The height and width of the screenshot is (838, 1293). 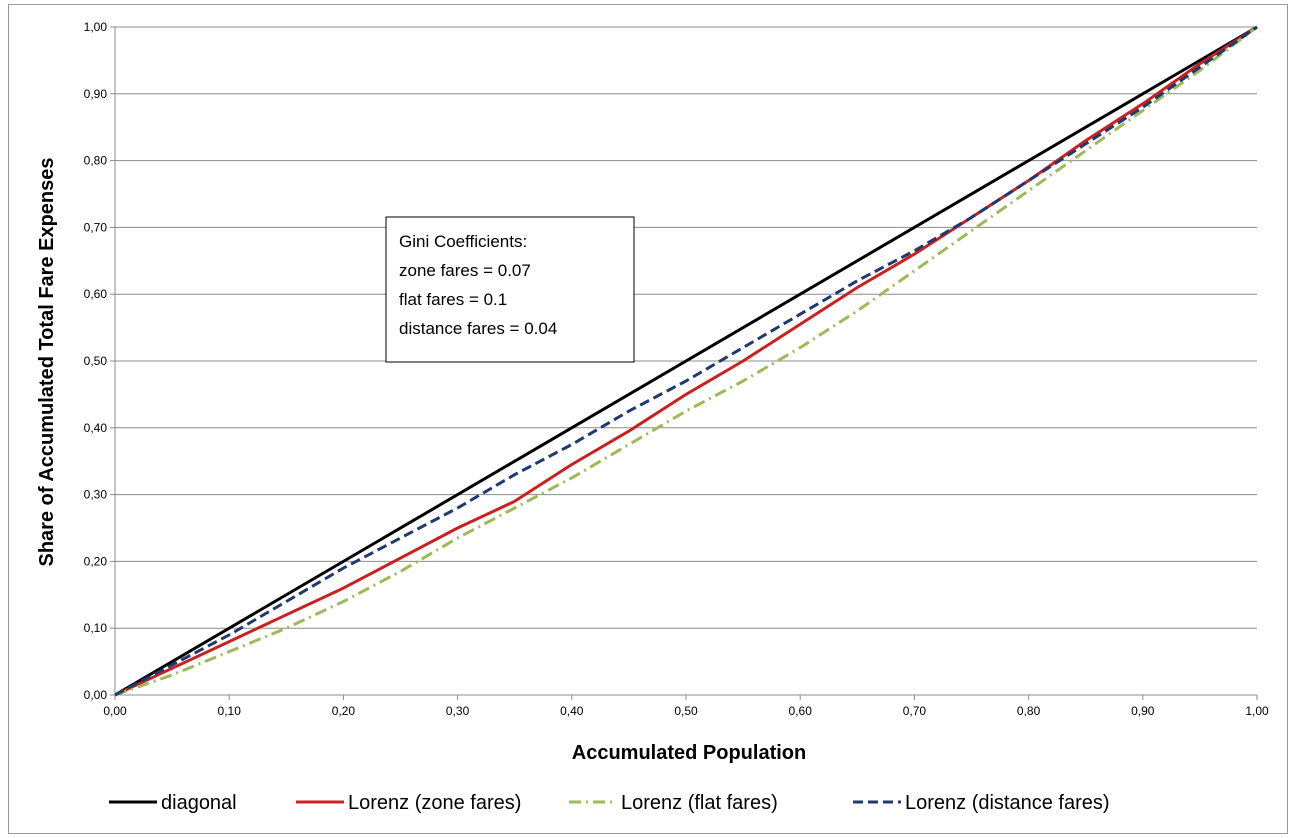 I want to click on legend-label-2: Lorenz (zone fares), so click(x=434, y=803).